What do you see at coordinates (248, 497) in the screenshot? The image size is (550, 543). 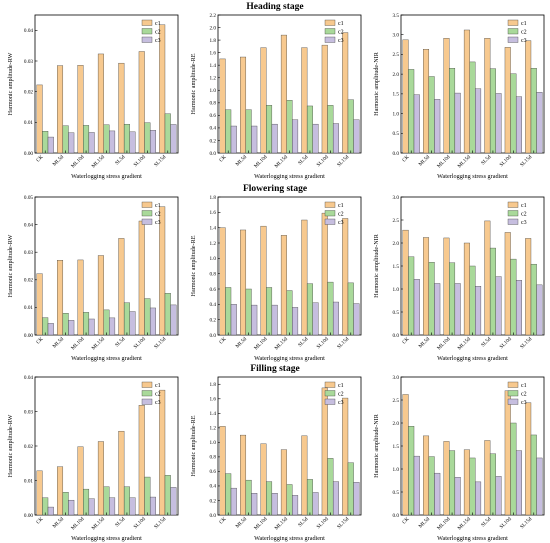 I see `bar-c2-ML5d` at bounding box center [248, 497].